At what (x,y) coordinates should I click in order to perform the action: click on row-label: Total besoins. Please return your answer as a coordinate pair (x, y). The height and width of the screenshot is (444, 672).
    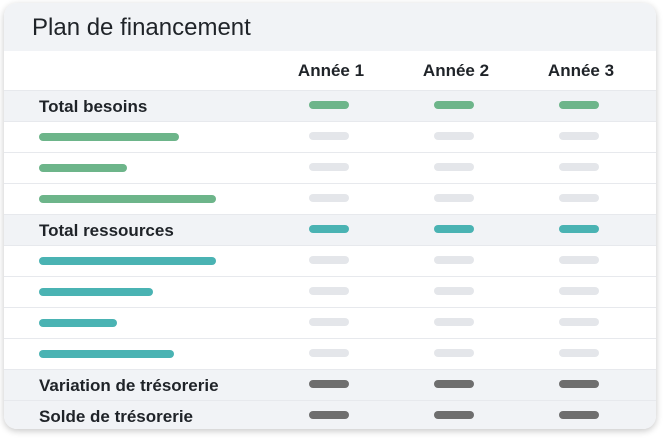
    Looking at the image, I should click on (93, 106).